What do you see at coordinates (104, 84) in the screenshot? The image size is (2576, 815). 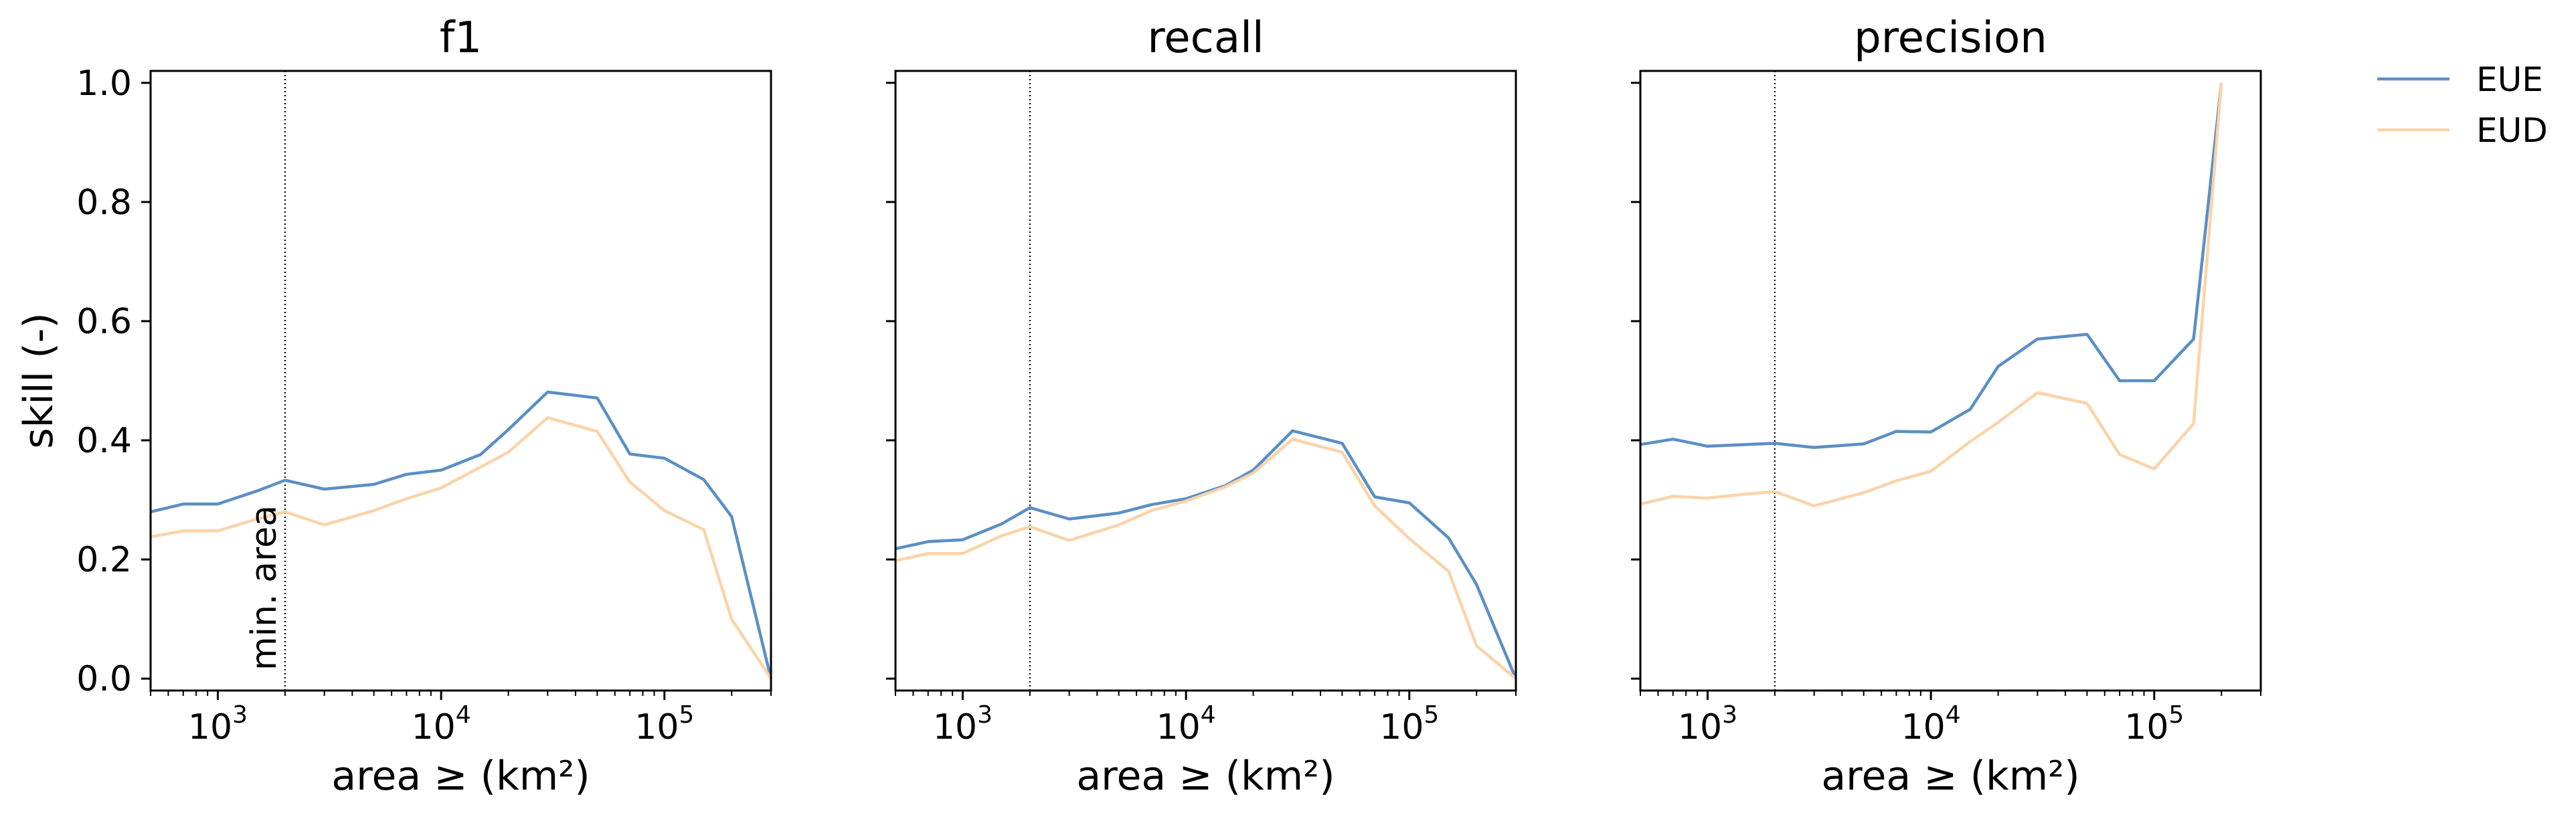 I see `y-tick-label: 1.0` at bounding box center [104, 84].